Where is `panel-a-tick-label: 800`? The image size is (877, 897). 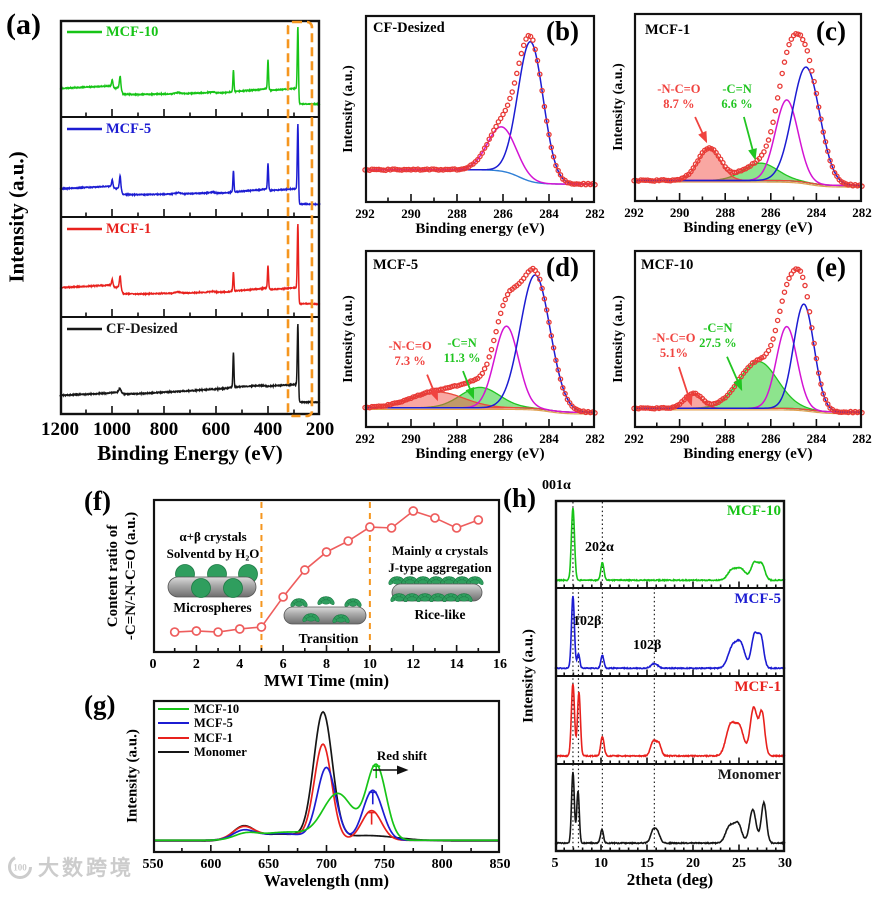
panel-a-tick-label: 800 is located at coordinates (164, 429).